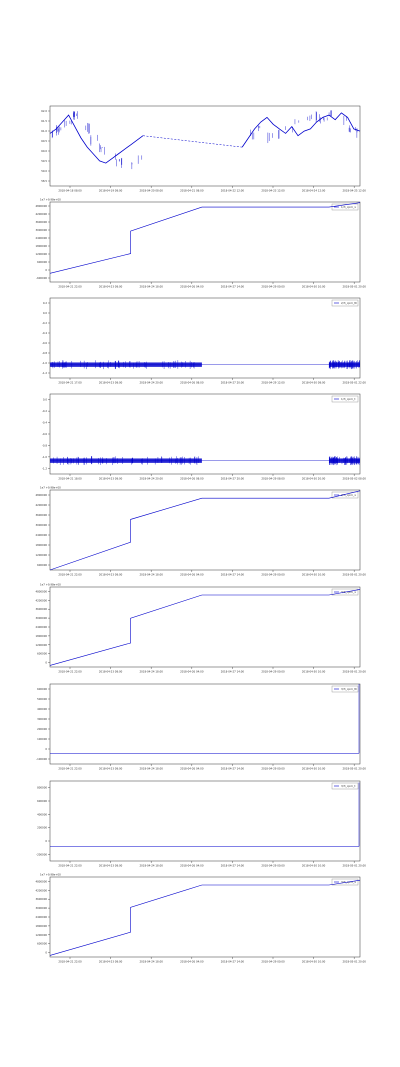 The height and width of the screenshot is (1067, 400). What do you see at coordinates (50, 875) in the screenshot?
I see `offset-label: 1e7 +9.98e+00` at bounding box center [50, 875].